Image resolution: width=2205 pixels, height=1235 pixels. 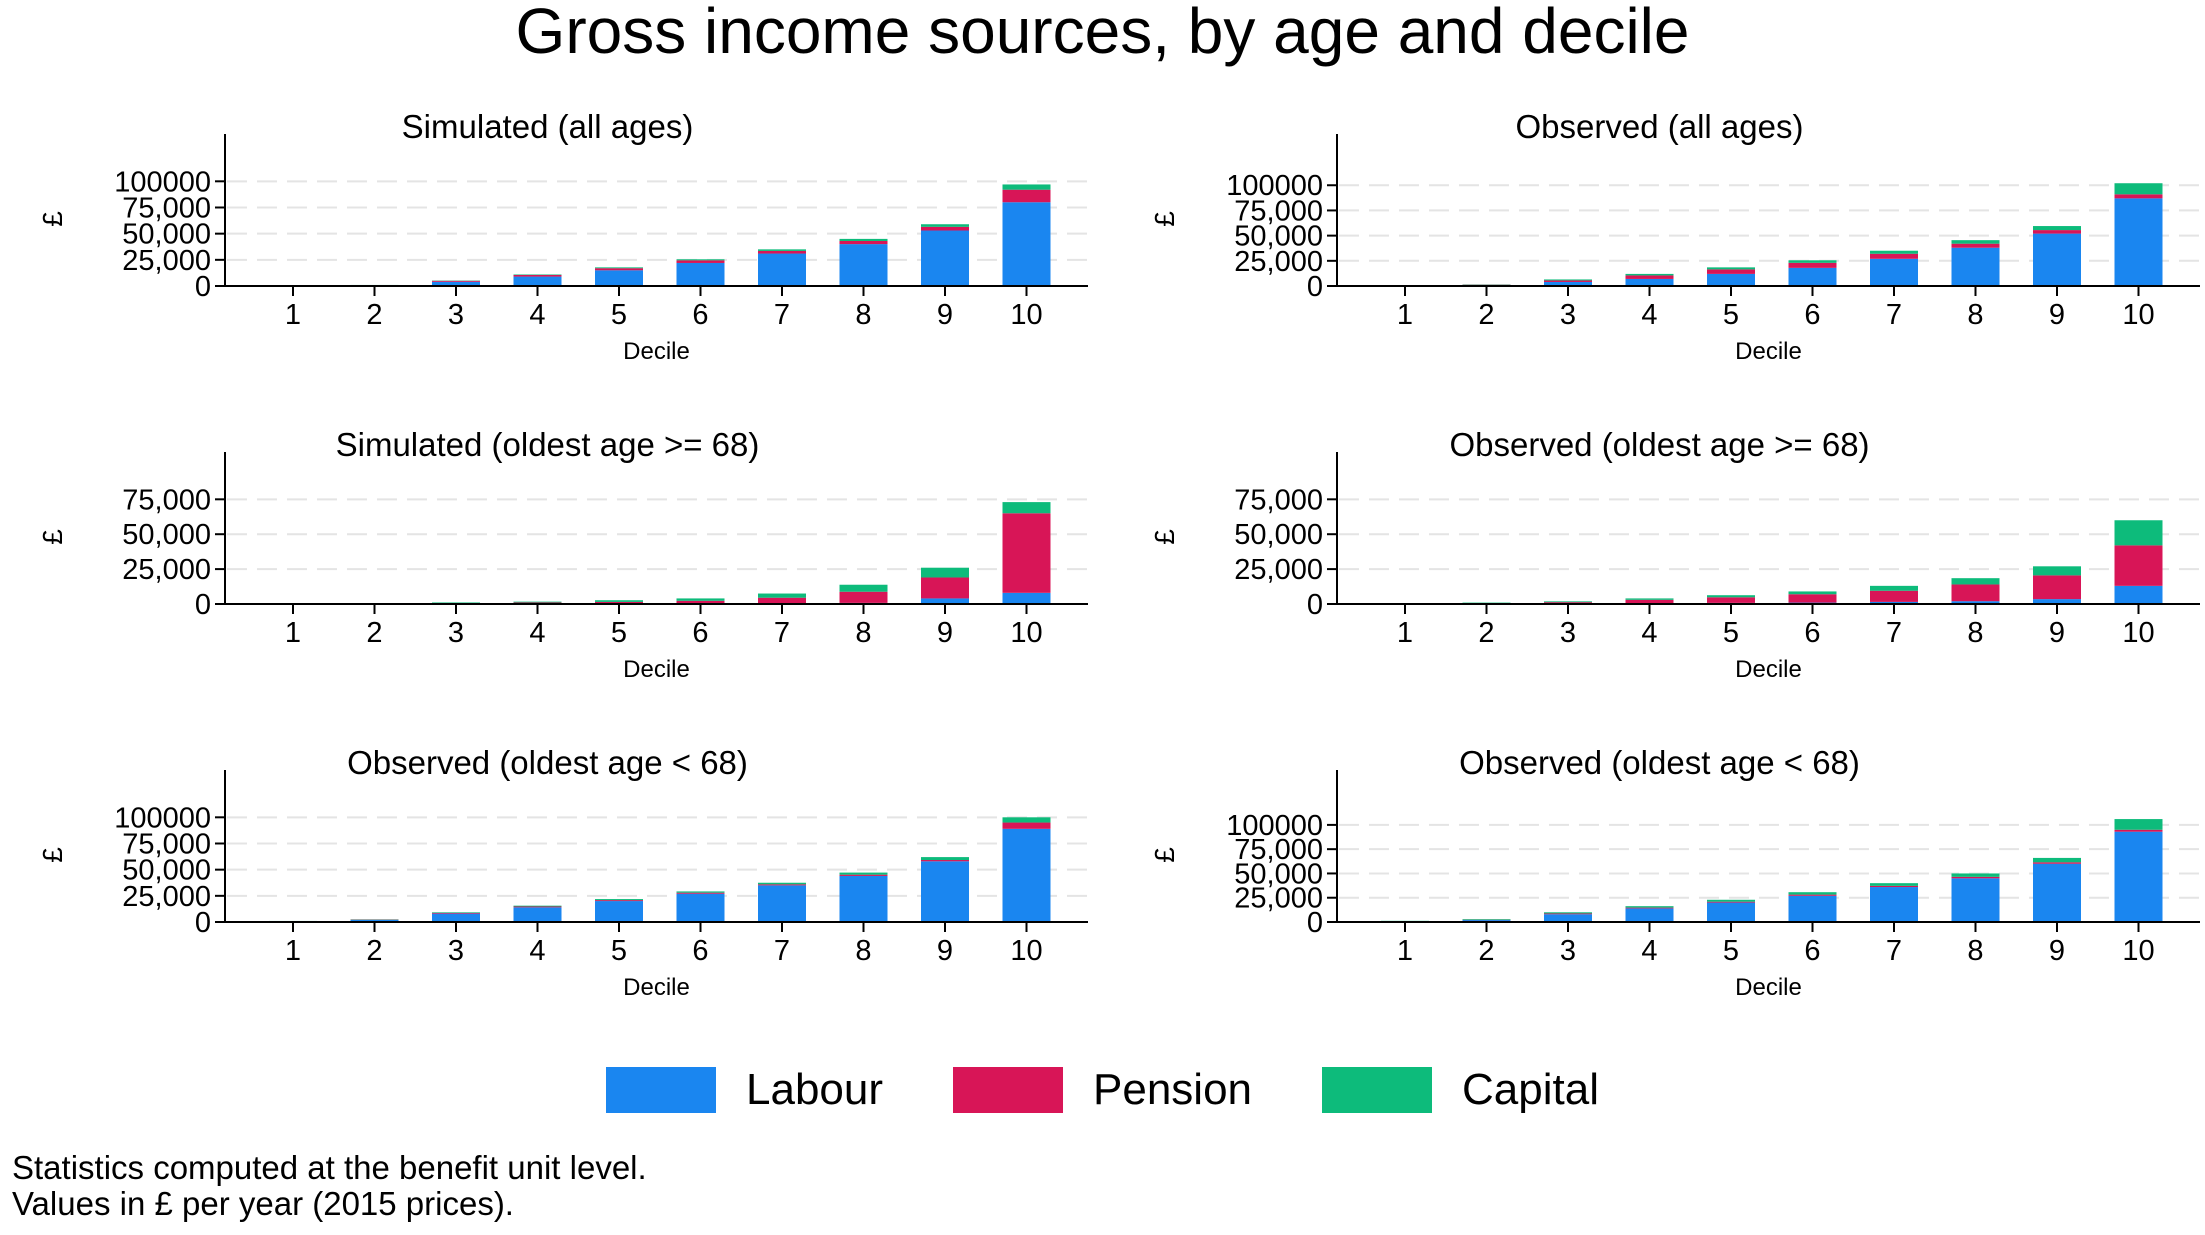 I want to click on main-title: Gross income sources, by age and decile, so click(x=1102, y=33).